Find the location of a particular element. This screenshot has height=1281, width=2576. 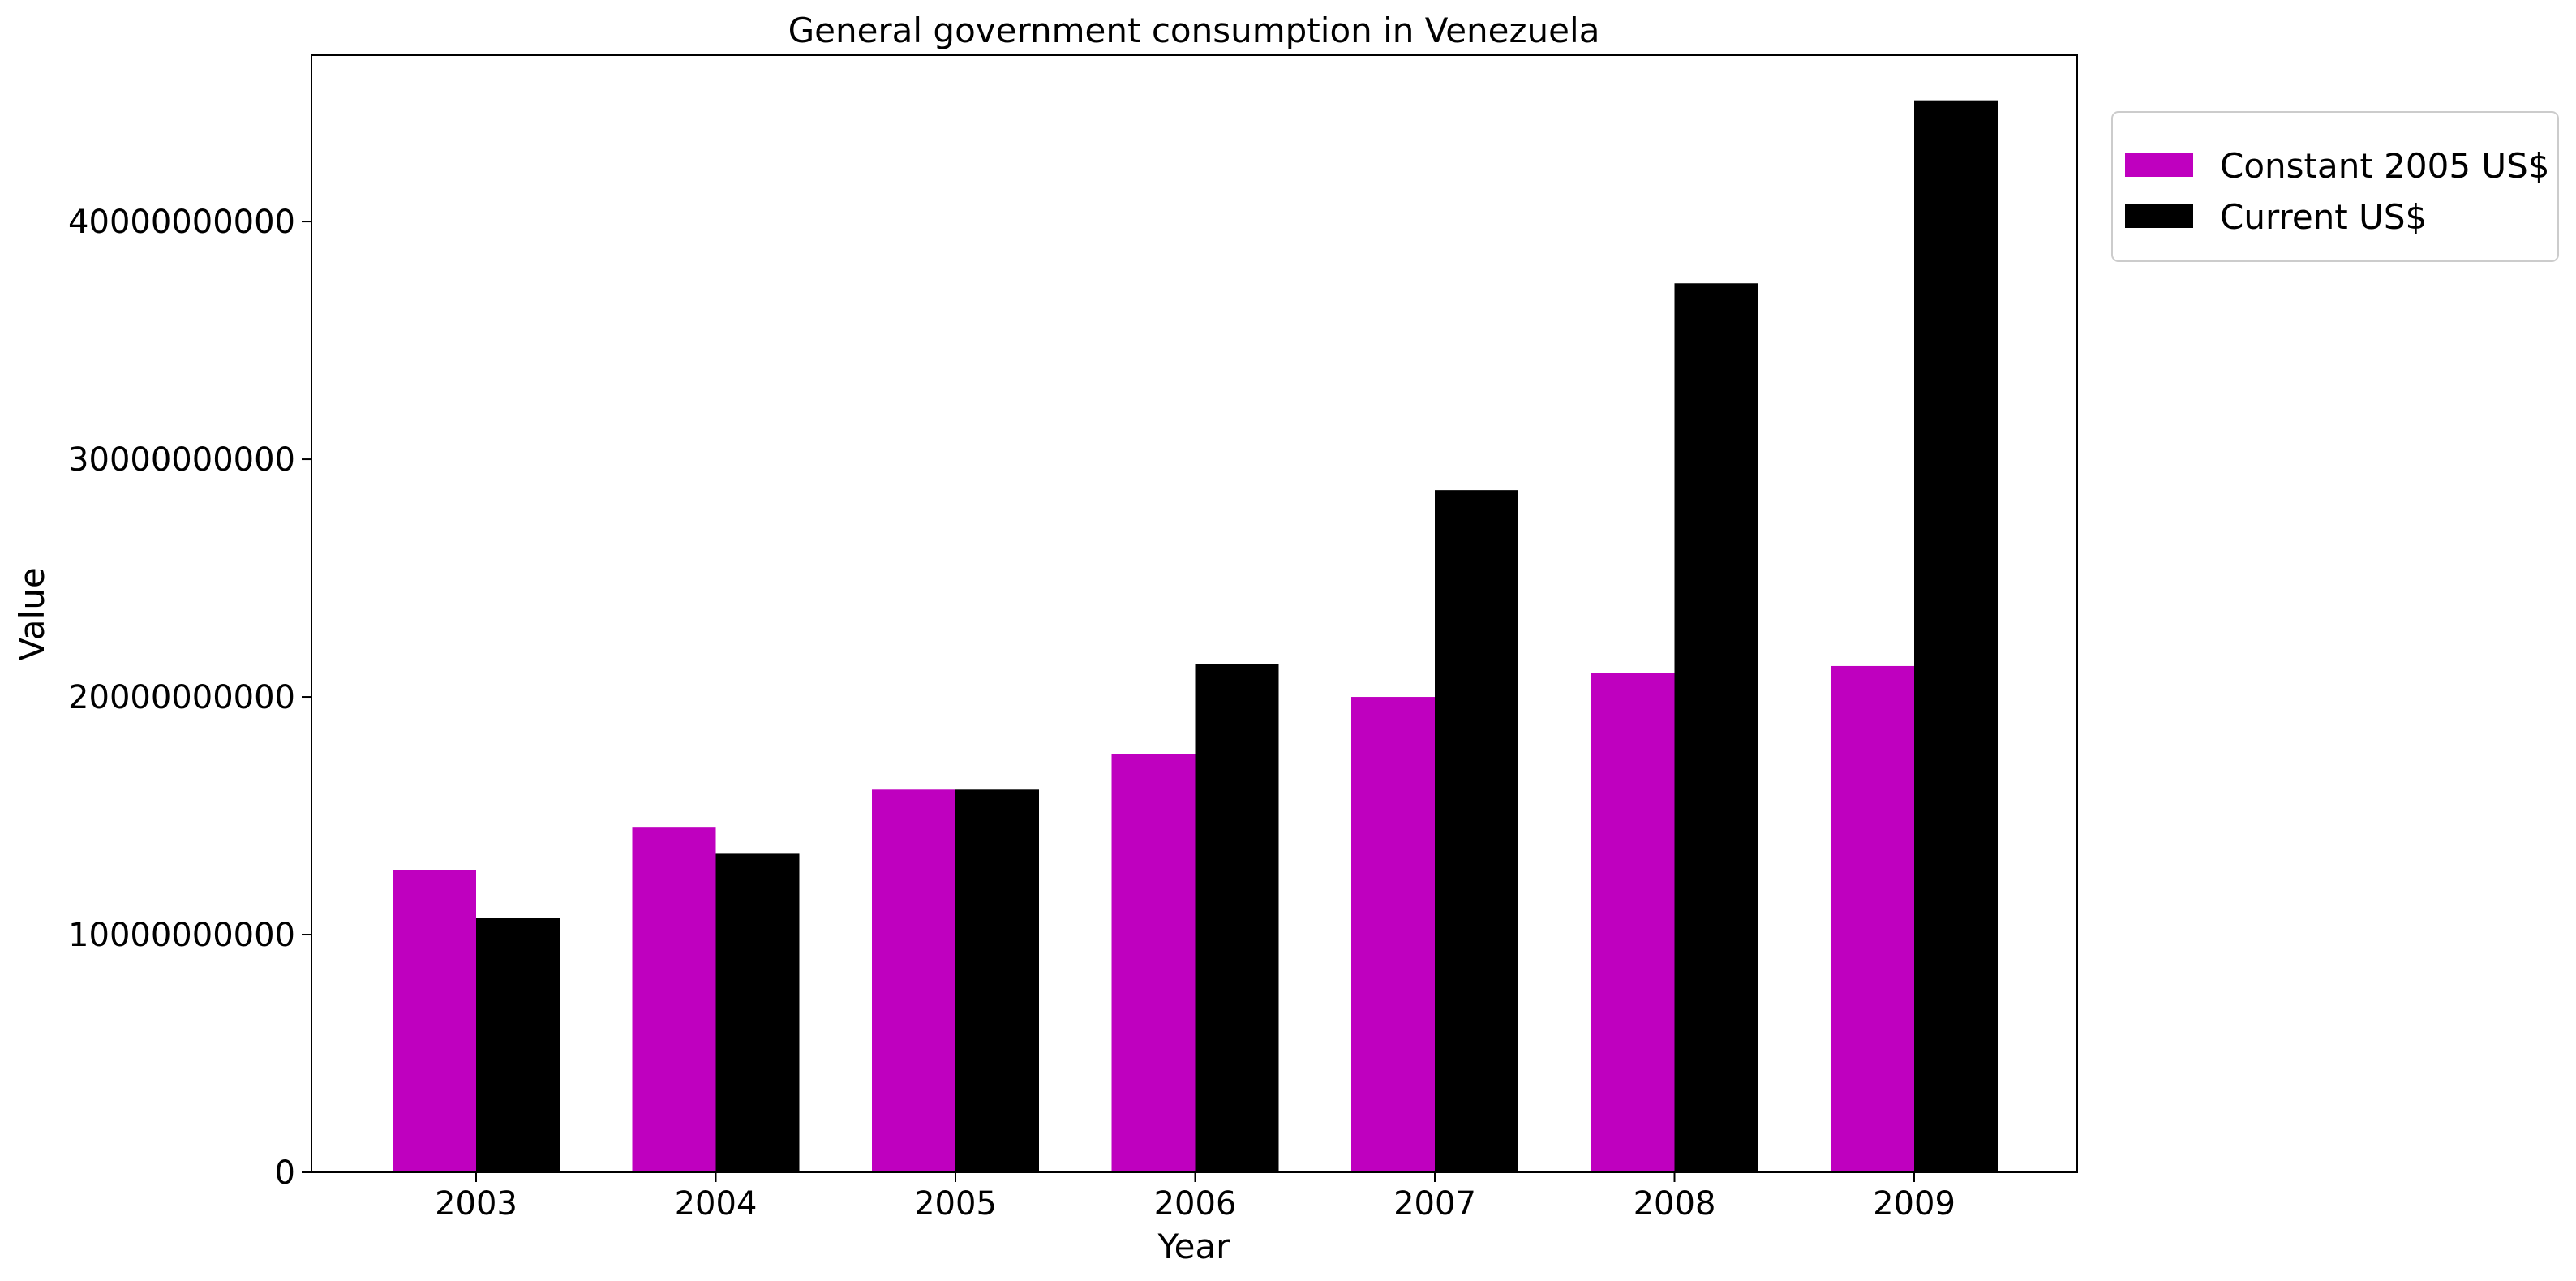

bar-constant-2005-usd-2008 is located at coordinates (1633, 922).